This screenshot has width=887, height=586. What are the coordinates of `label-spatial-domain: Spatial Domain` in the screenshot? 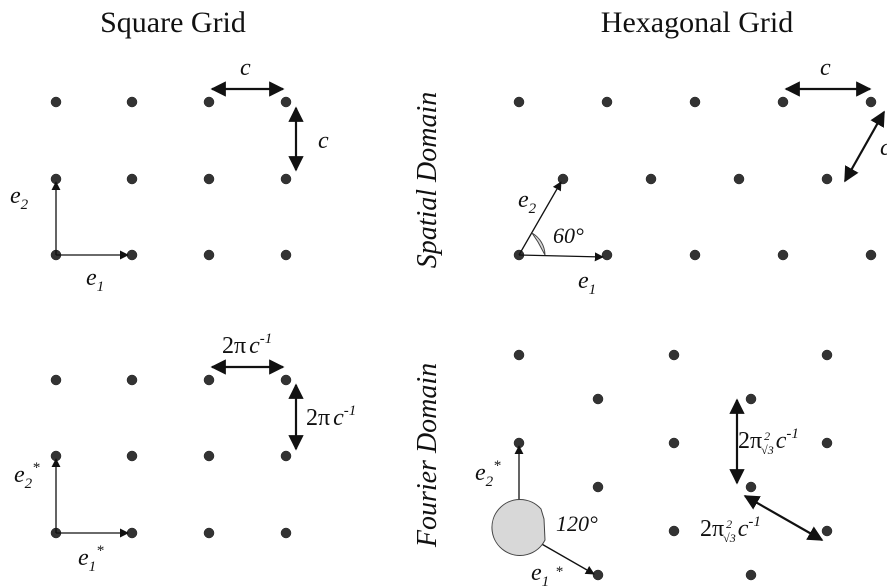 It's located at (427, 180).